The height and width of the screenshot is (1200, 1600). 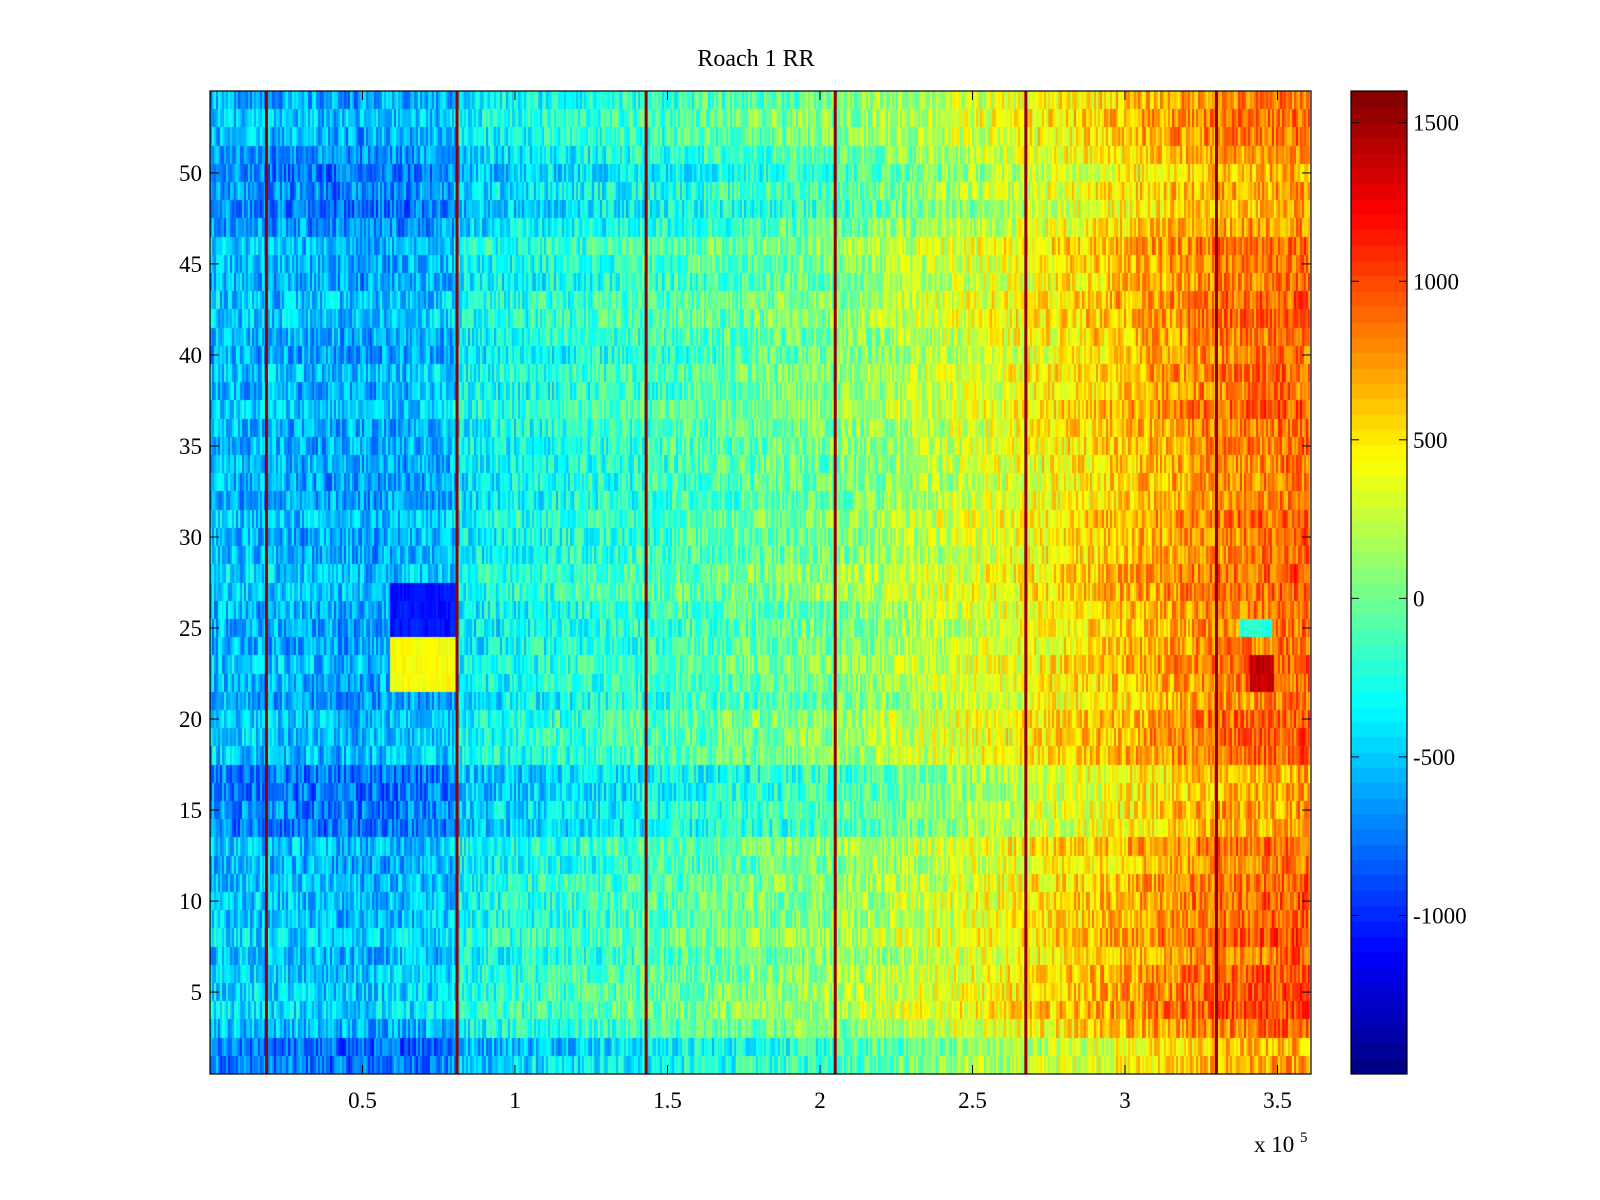 I want to click on colorbar-tick-label-5: 1000, so click(x=1436, y=281).